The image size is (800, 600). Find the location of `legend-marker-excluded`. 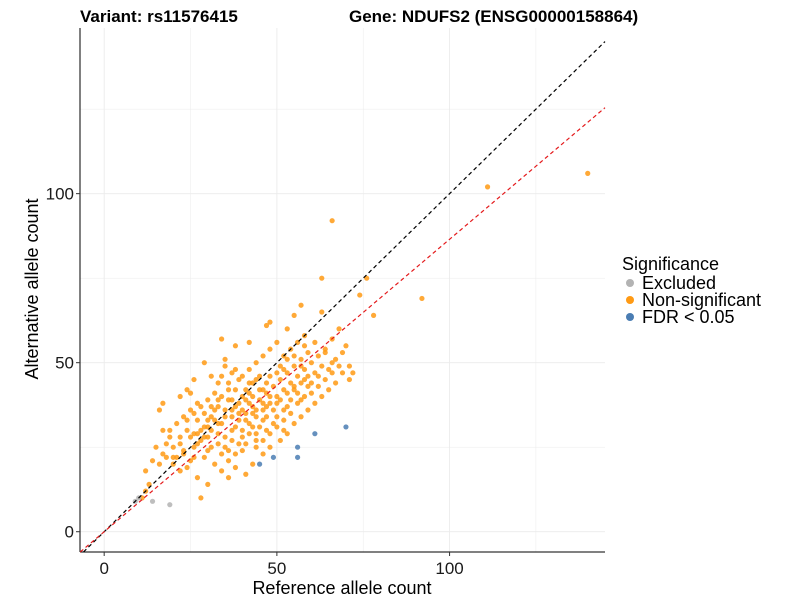

legend-marker-excluded is located at coordinates (630, 283).